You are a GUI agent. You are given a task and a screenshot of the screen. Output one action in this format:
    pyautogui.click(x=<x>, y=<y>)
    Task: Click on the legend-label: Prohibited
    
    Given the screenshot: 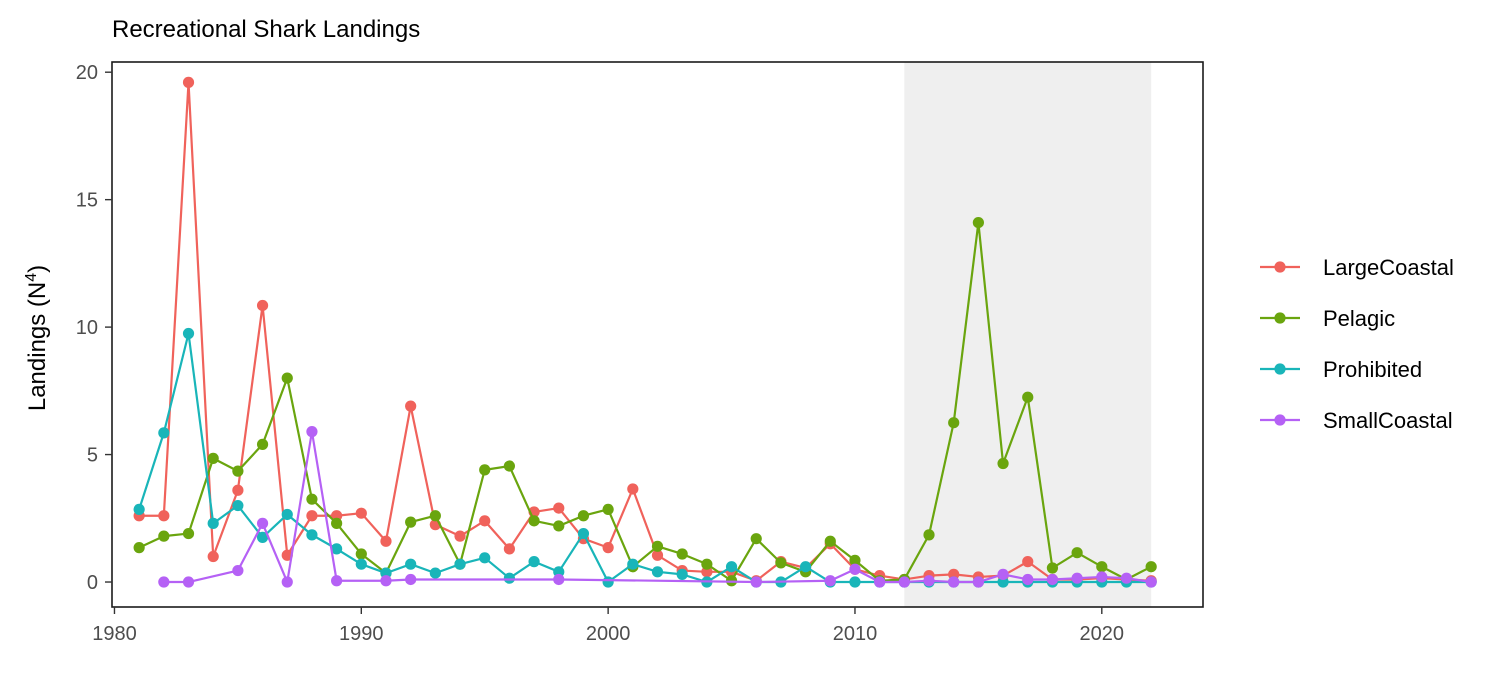 What is the action you would take?
    pyautogui.click(x=1372, y=369)
    